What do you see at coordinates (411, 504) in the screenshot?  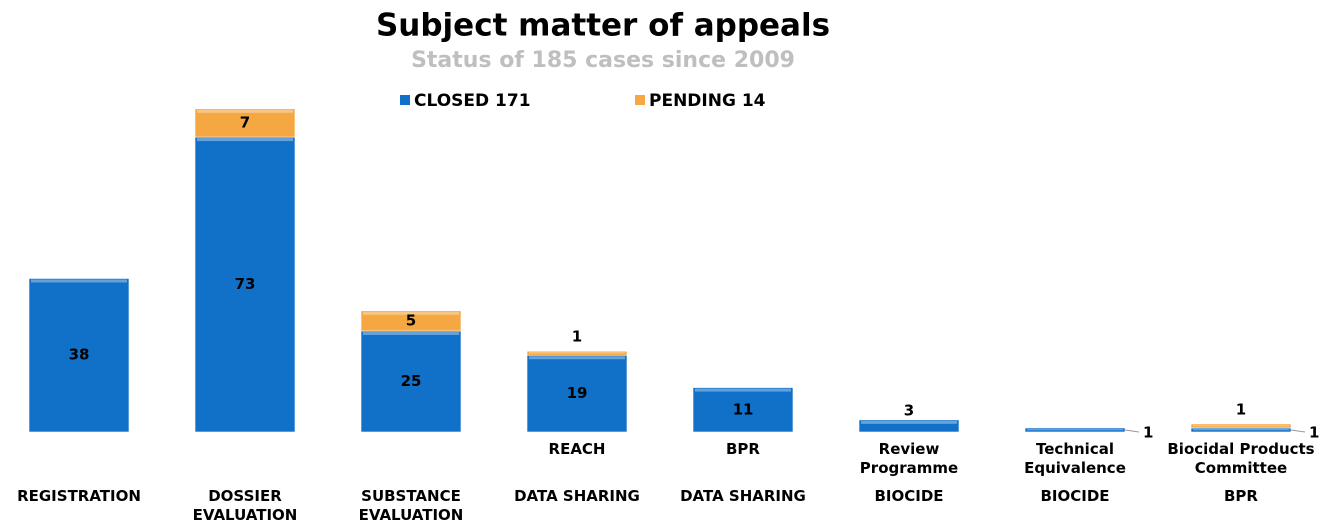 I see `category-label: SUBSTANCE EVALUATION` at bounding box center [411, 504].